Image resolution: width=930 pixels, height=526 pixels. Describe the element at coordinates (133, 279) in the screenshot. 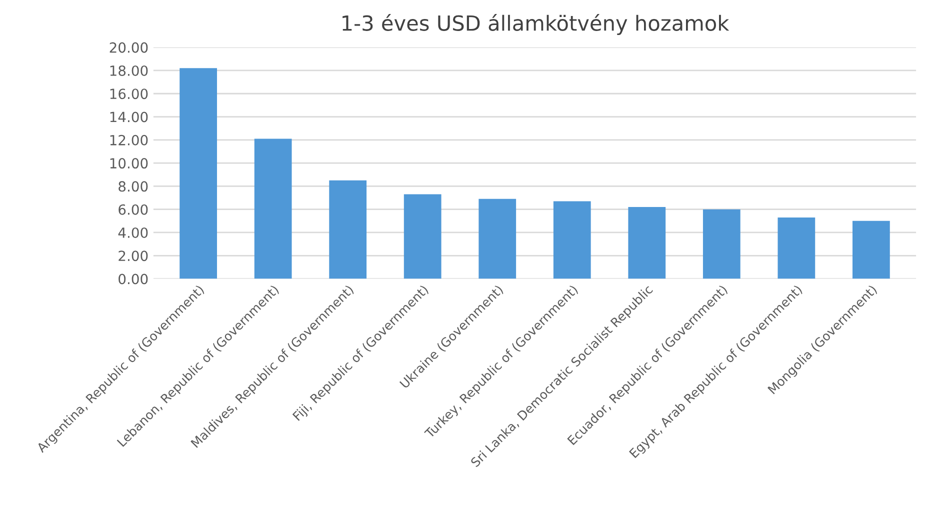

I see `y-tick-label: 0.00` at that location.